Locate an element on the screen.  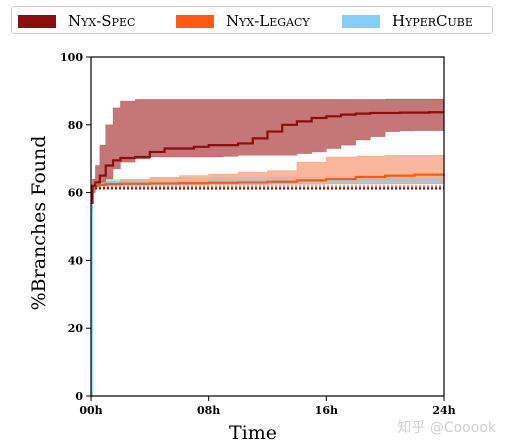
y-tick-label: 80 is located at coordinates (76, 125).